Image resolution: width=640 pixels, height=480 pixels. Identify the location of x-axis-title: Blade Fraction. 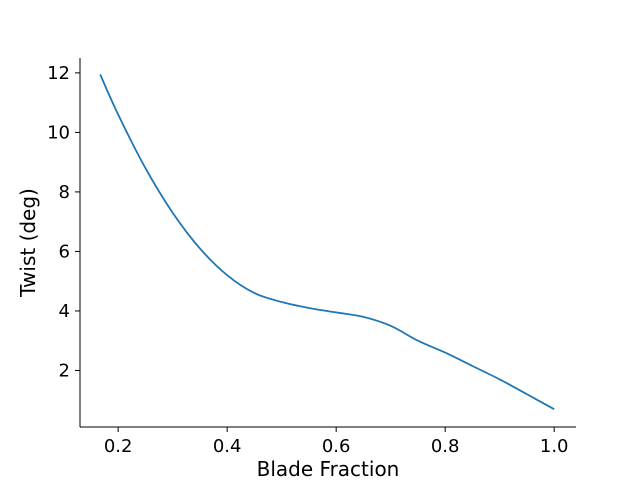
(328, 468).